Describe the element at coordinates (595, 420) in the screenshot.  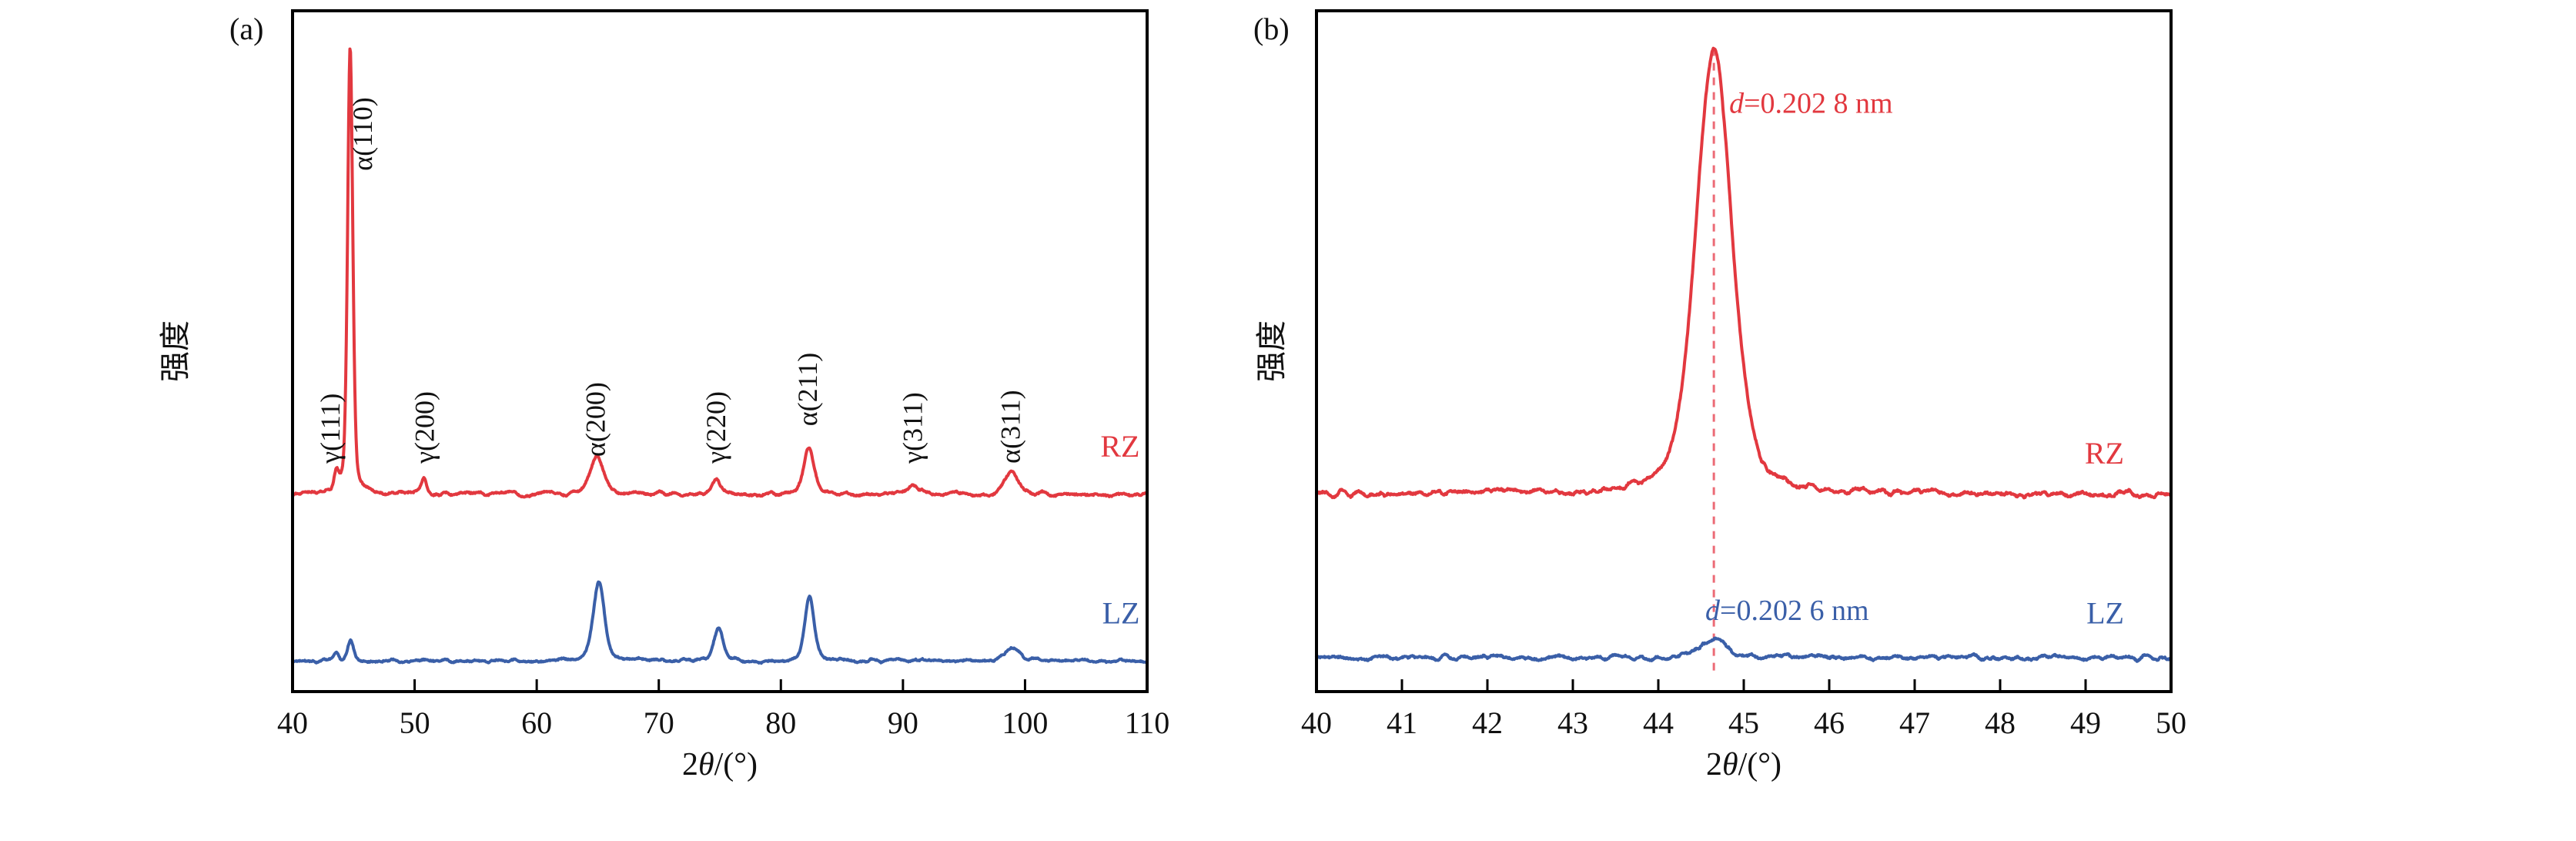
I see `peak-label: α(200)` at that location.